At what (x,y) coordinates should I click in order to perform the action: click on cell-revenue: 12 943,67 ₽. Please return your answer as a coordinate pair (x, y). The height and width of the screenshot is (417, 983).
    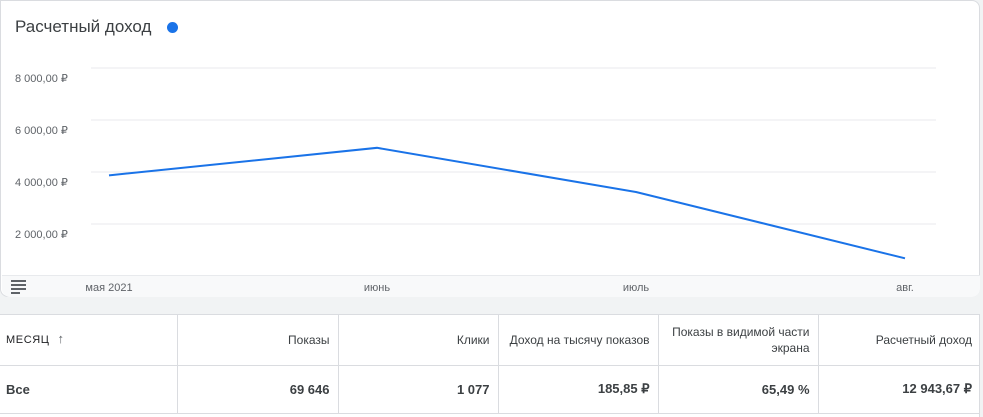
    Looking at the image, I should click on (899, 389).